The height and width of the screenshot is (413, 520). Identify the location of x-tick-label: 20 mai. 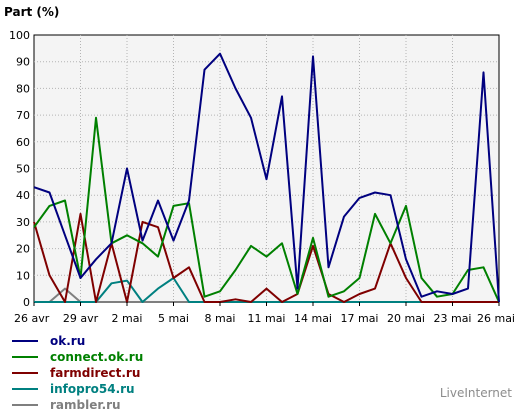
(406, 318).